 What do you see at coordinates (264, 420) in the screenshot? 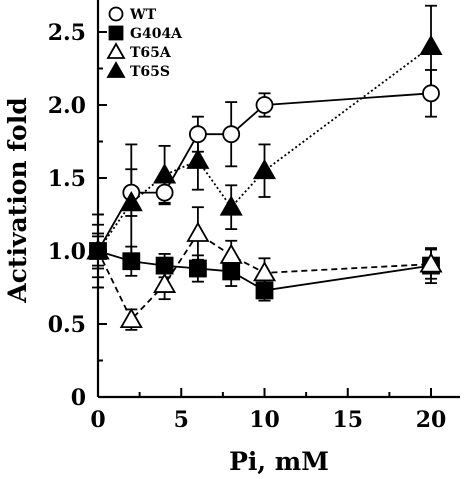
I see `x-tick-label-10: 10` at bounding box center [264, 420].